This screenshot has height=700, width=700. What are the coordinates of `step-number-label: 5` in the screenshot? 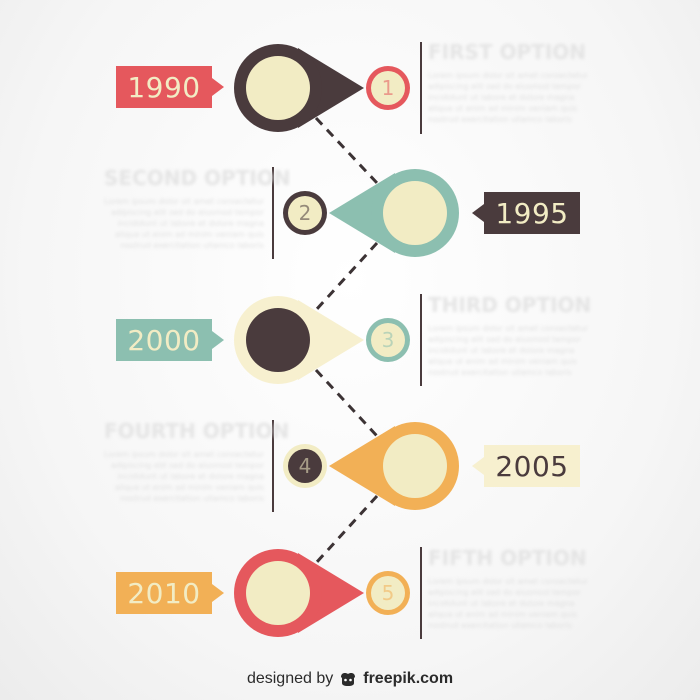 It's located at (388, 593).